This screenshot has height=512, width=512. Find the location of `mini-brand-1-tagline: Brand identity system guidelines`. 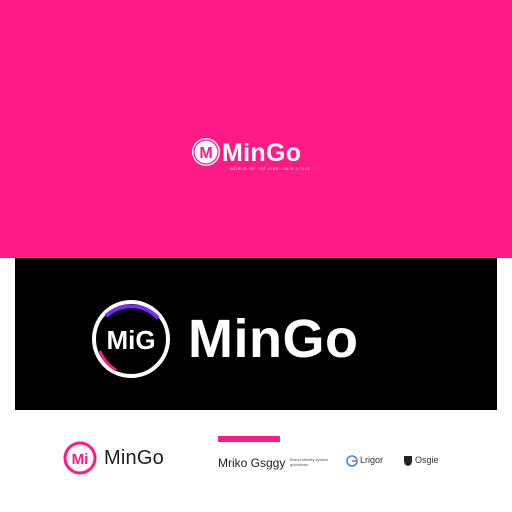

mini-brand-1-tagline: Brand identity system guidelines is located at coordinates (309, 462).